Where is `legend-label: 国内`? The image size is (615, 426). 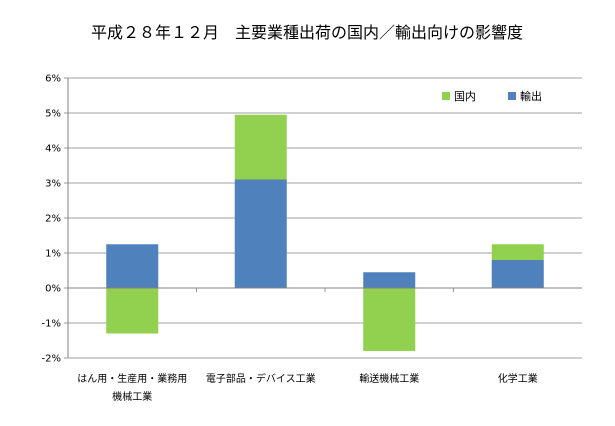 legend-label: 国内 is located at coordinates (465, 96).